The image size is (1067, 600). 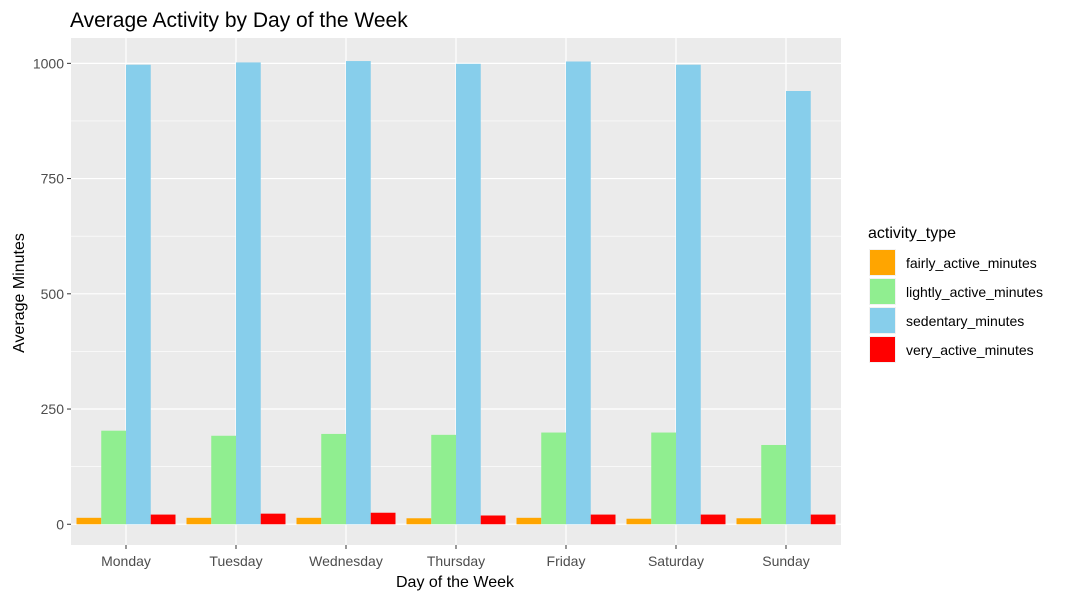 What do you see at coordinates (970, 350) in the screenshot?
I see `legend-label-very_active_minutes: very_active_minutes` at bounding box center [970, 350].